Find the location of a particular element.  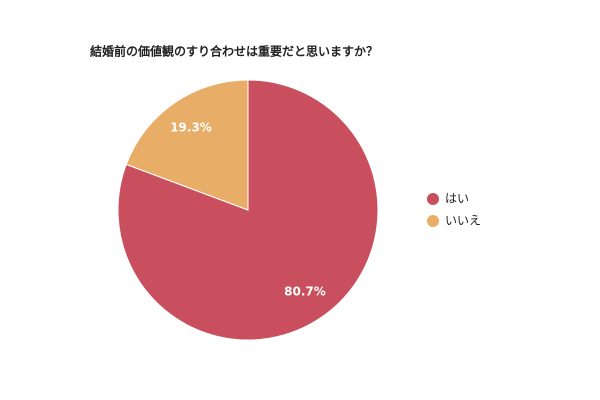

chart-title: 結婚前の価値観のすり合わせは重要だと思いますか？ is located at coordinates (234, 51).